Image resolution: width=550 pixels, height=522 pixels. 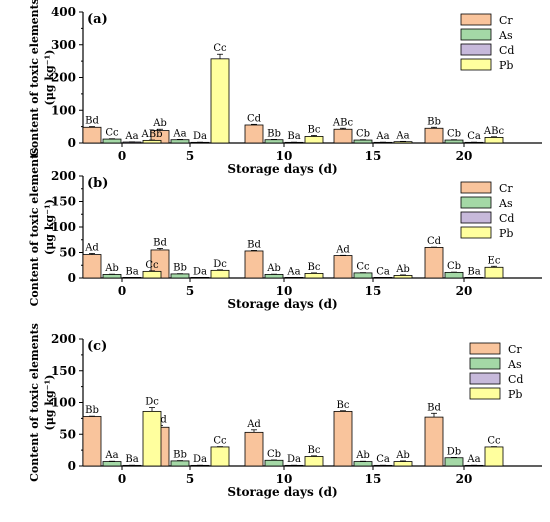 What do you see at coordinates (506, 50) in the screenshot?
I see `legend-label: Cd` at bounding box center [506, 50].